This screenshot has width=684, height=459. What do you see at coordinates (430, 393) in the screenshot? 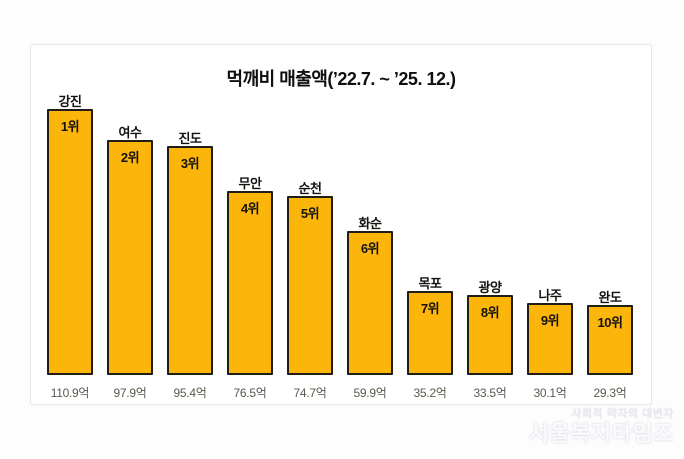
I see `bar-value-label: 35.2억` at bounding box center [430, 393].